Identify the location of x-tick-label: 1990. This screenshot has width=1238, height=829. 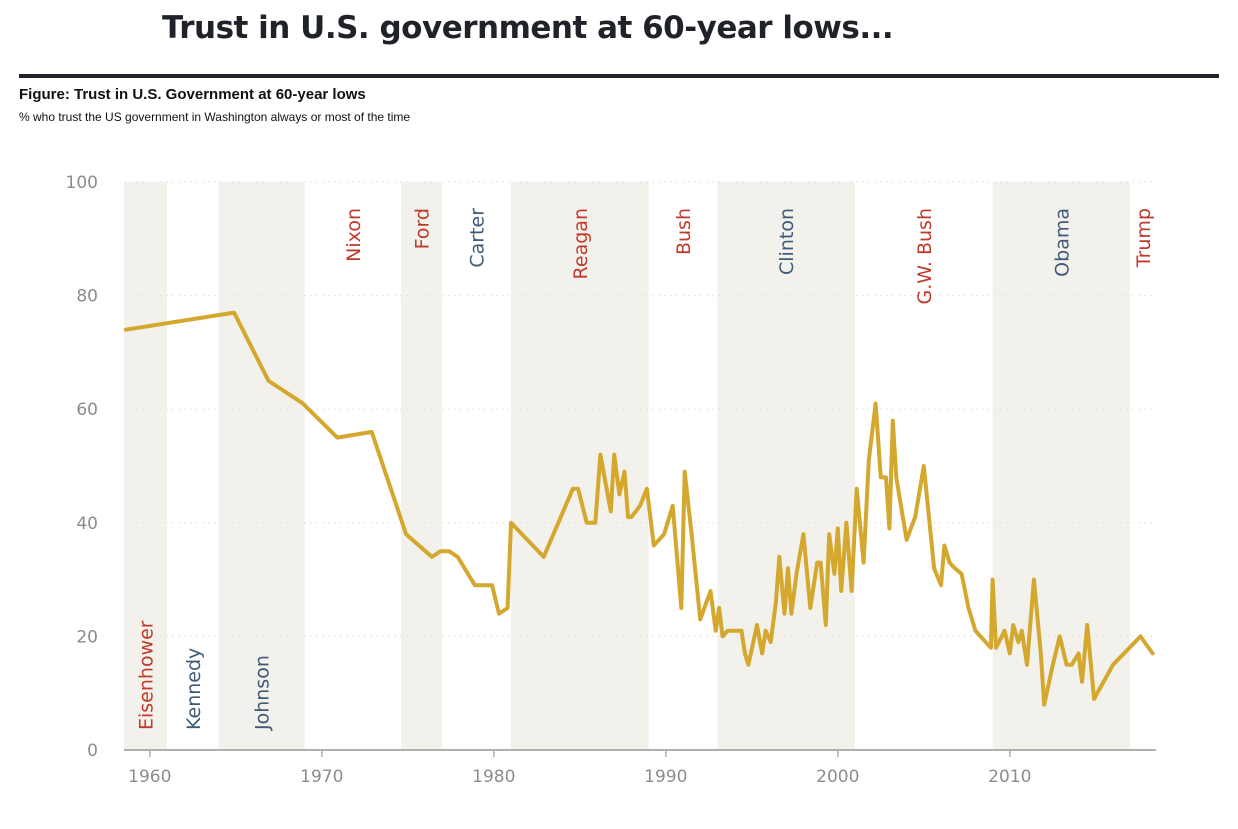
(665, 777).